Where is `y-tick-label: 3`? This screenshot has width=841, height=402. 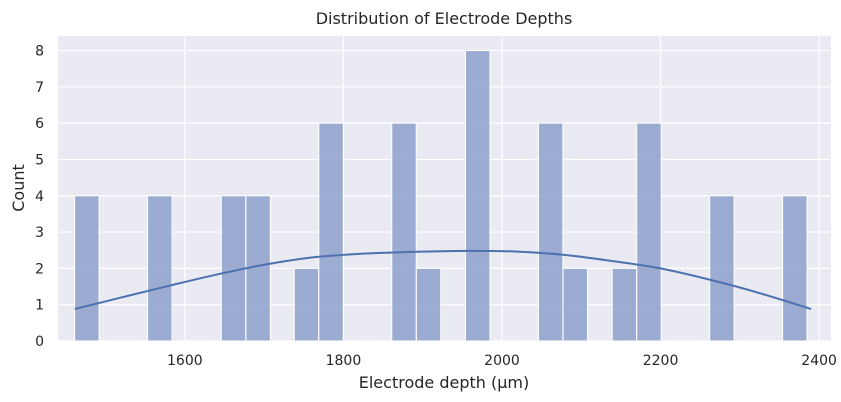
y-tick-label: 3 is located at coordinates (39, 233).